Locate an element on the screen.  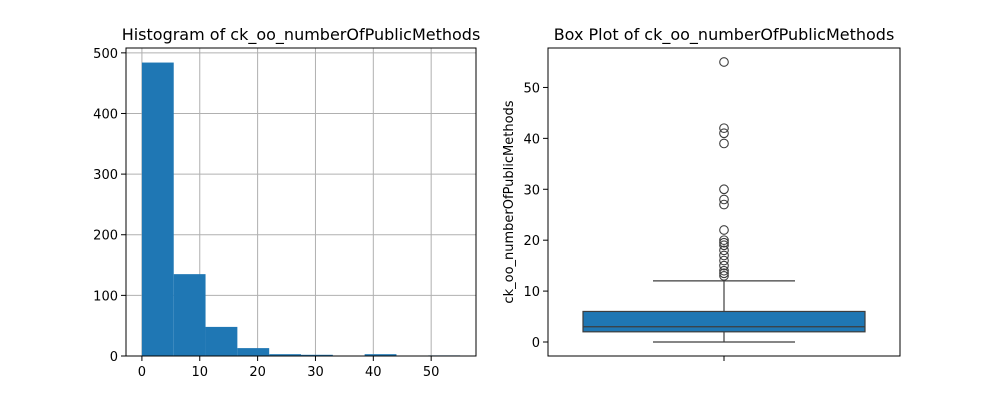
box-iqr is located at coordinates (724, 321).